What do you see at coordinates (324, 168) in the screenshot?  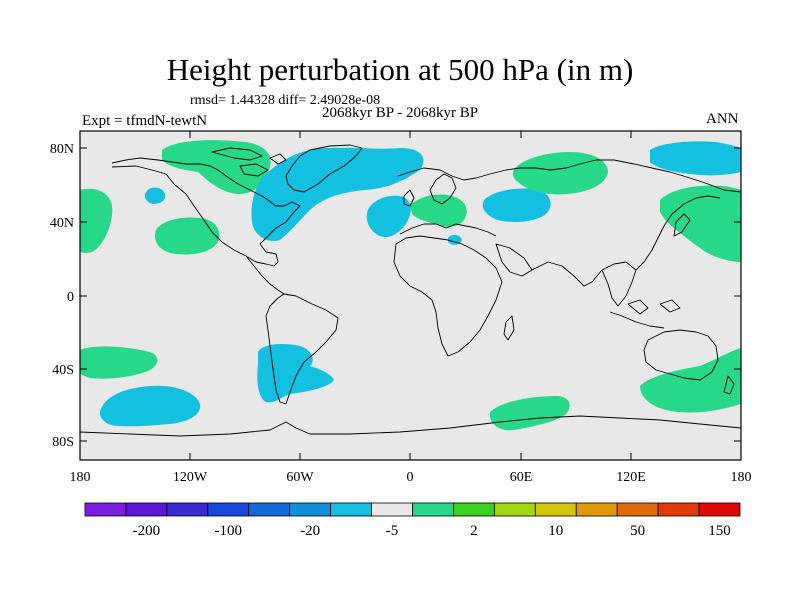 I see `coast-greenland` at bounding box center [324, 168].